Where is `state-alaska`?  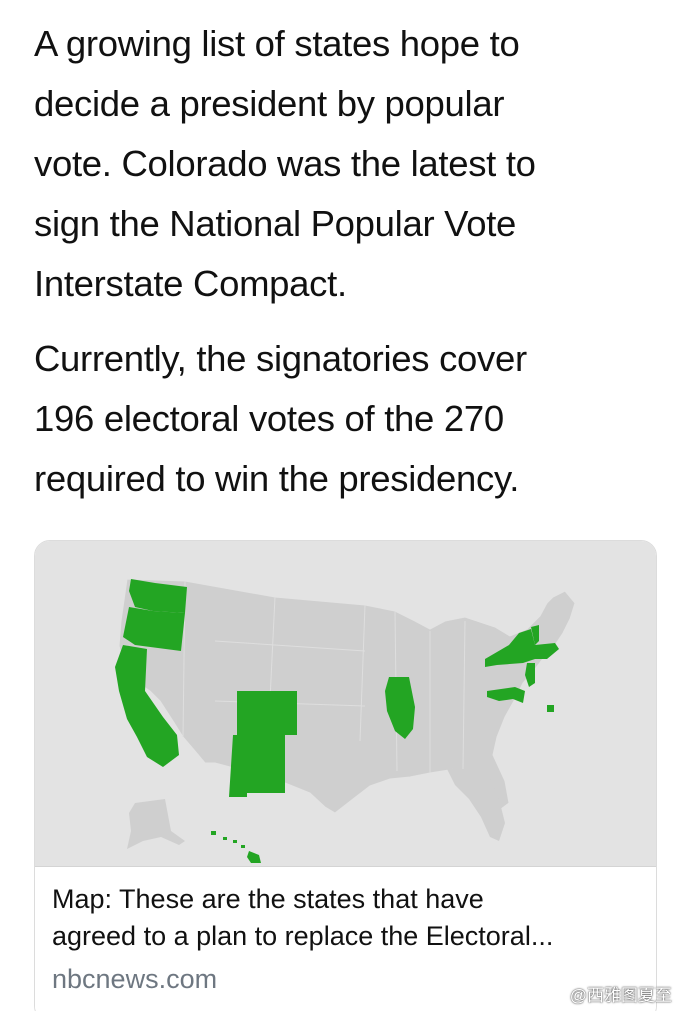 state-alaska is located at coordinates (156, 824).